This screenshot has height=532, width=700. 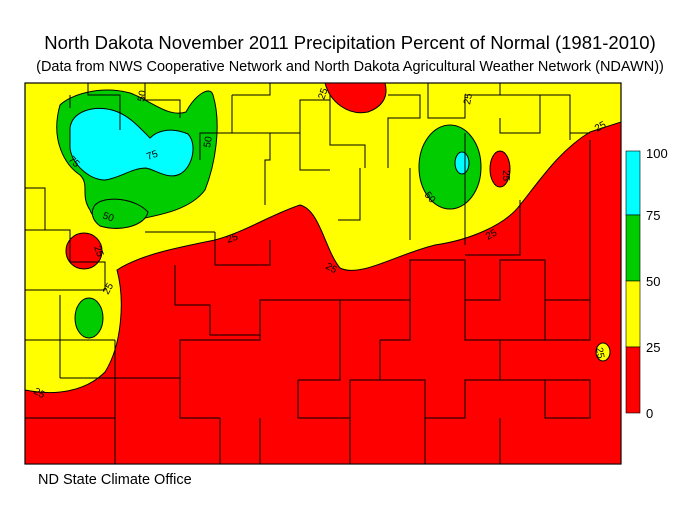 What do you see at coordinates (120, 213) in the screenshot?
I see `green-zone-southwest-lobe` at bounding box center [120, 213].